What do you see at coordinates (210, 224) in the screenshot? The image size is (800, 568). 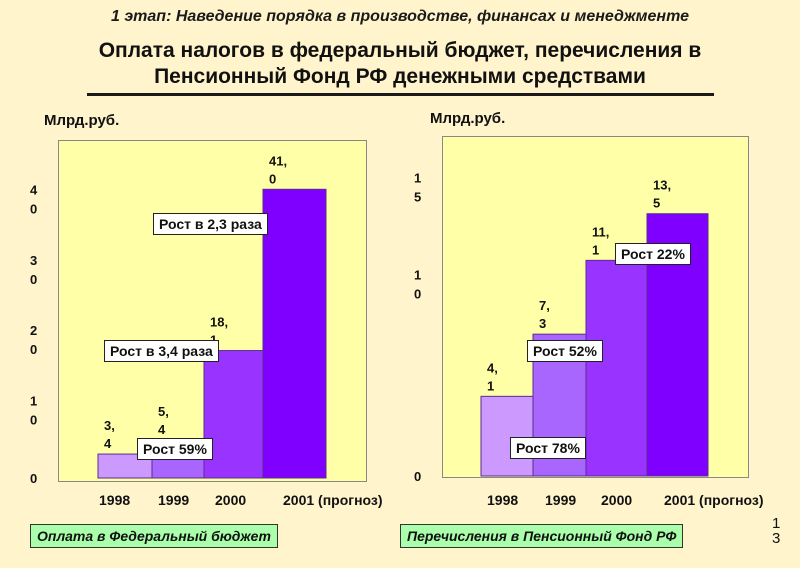 I see `chart-1-growth-label-3: Рост в 2,3 раза` at bounding box center [210, 224].